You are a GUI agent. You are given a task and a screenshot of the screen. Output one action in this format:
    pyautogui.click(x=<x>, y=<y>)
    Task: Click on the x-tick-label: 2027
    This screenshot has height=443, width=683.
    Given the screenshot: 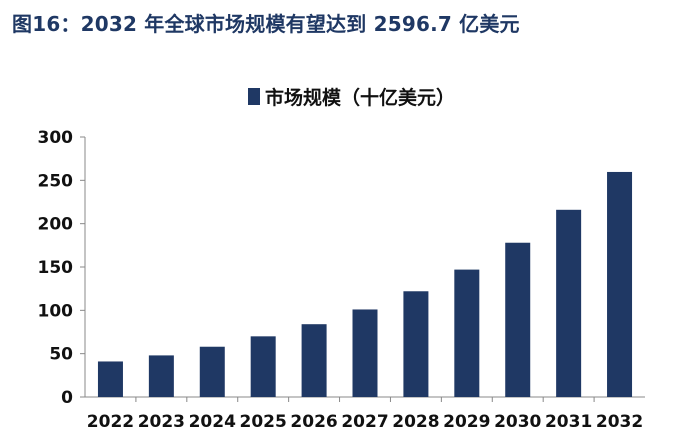 What is the action you would take?
    pyautogui.click(x=364, y=422)
    